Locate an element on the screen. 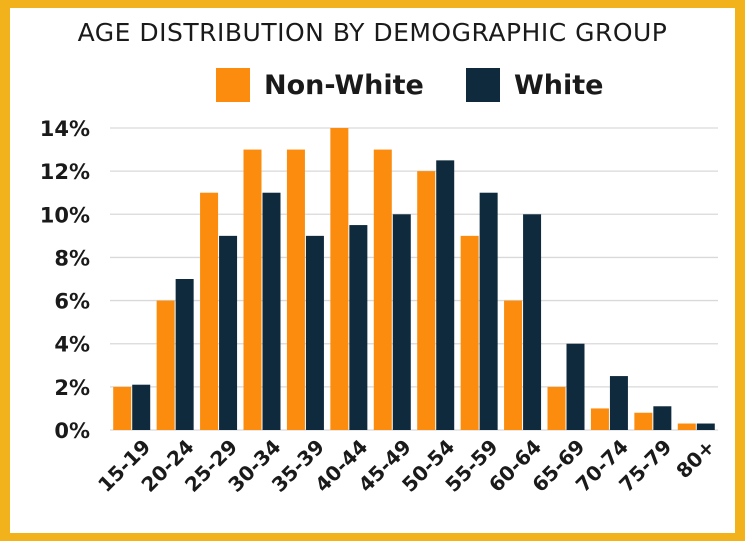 Image resolution: width=745 pixels, height=541 pixels. y-tick-label: 2% is located at coordinates (72, 388).